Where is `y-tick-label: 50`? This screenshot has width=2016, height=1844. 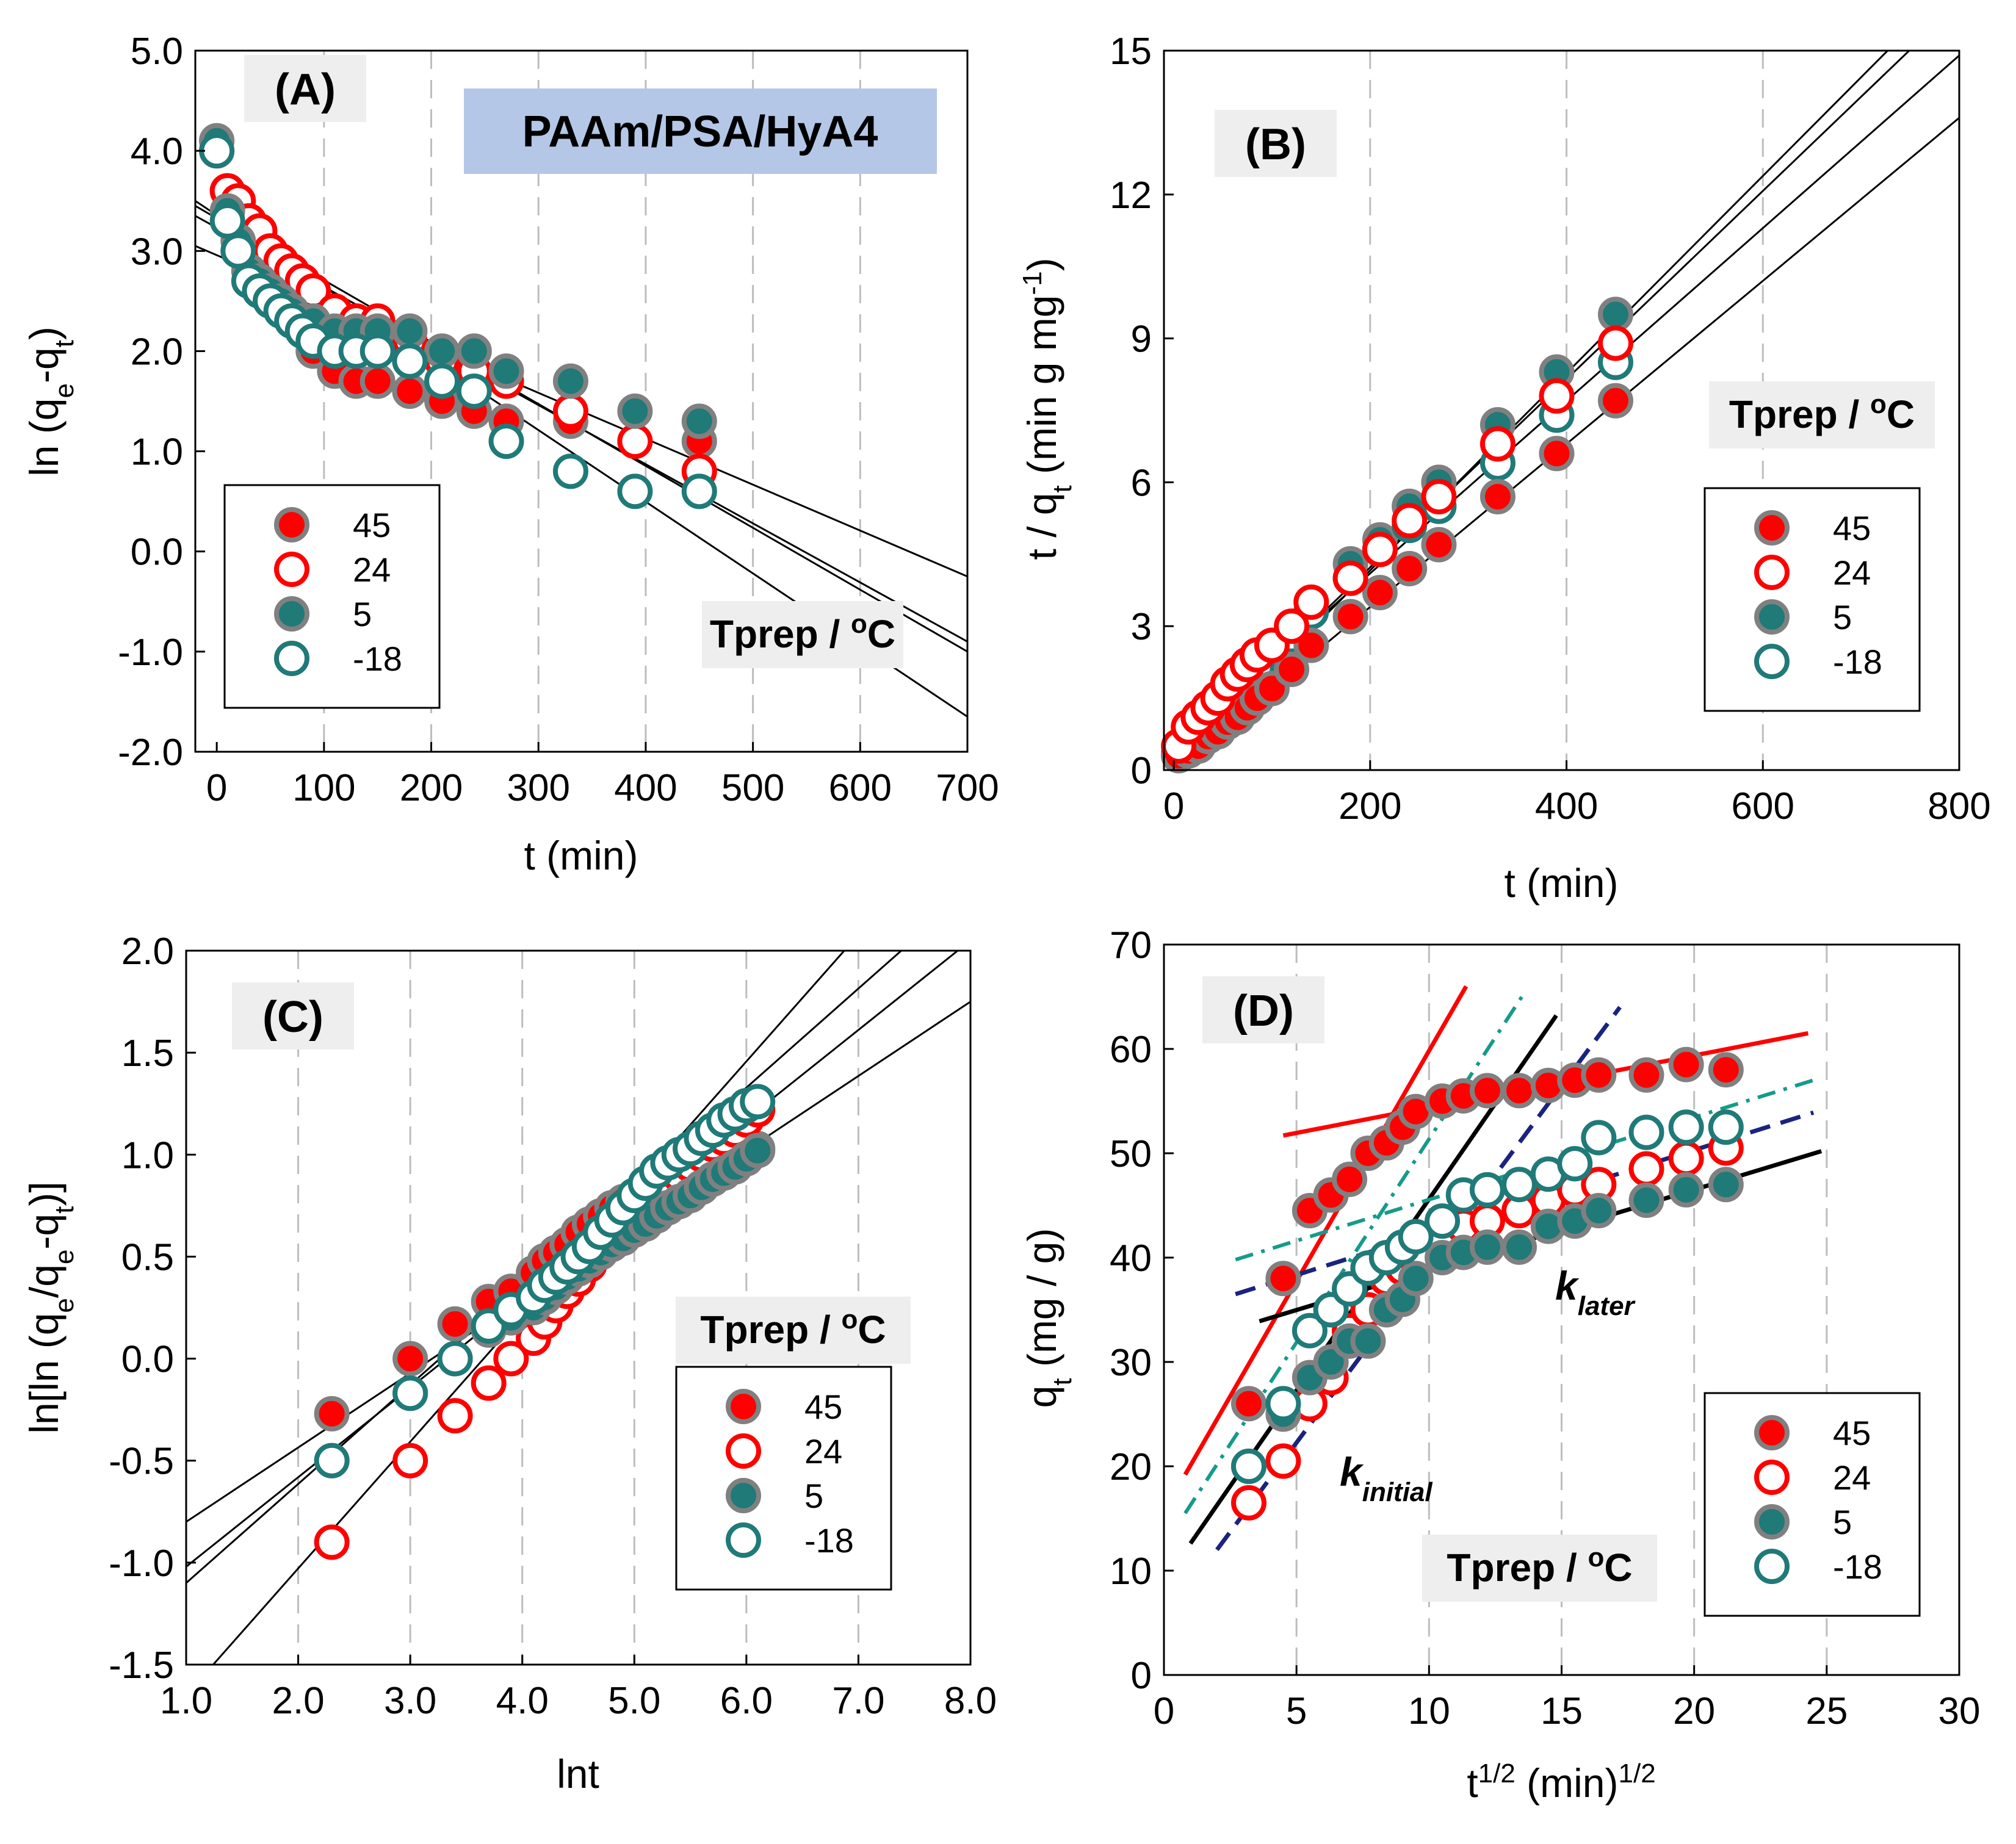 y-tick-label: 50 is located at coordinates (1131, 1154).